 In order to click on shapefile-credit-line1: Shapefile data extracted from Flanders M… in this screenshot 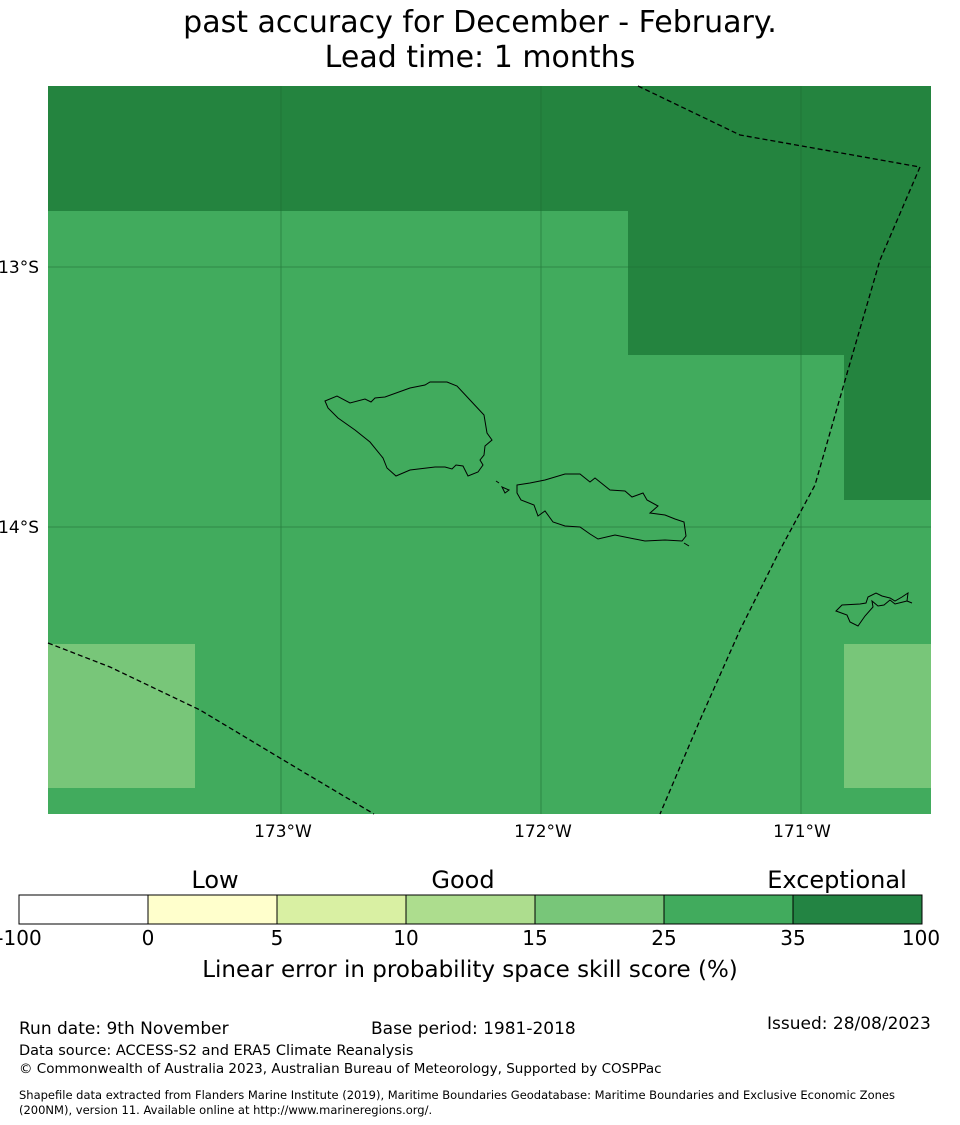, I will do `click(457, 1095)`.